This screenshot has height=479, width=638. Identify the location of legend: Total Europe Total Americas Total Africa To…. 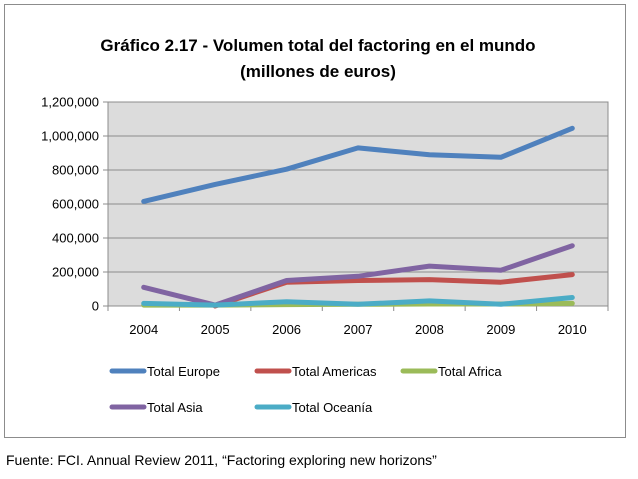
(305, 389).